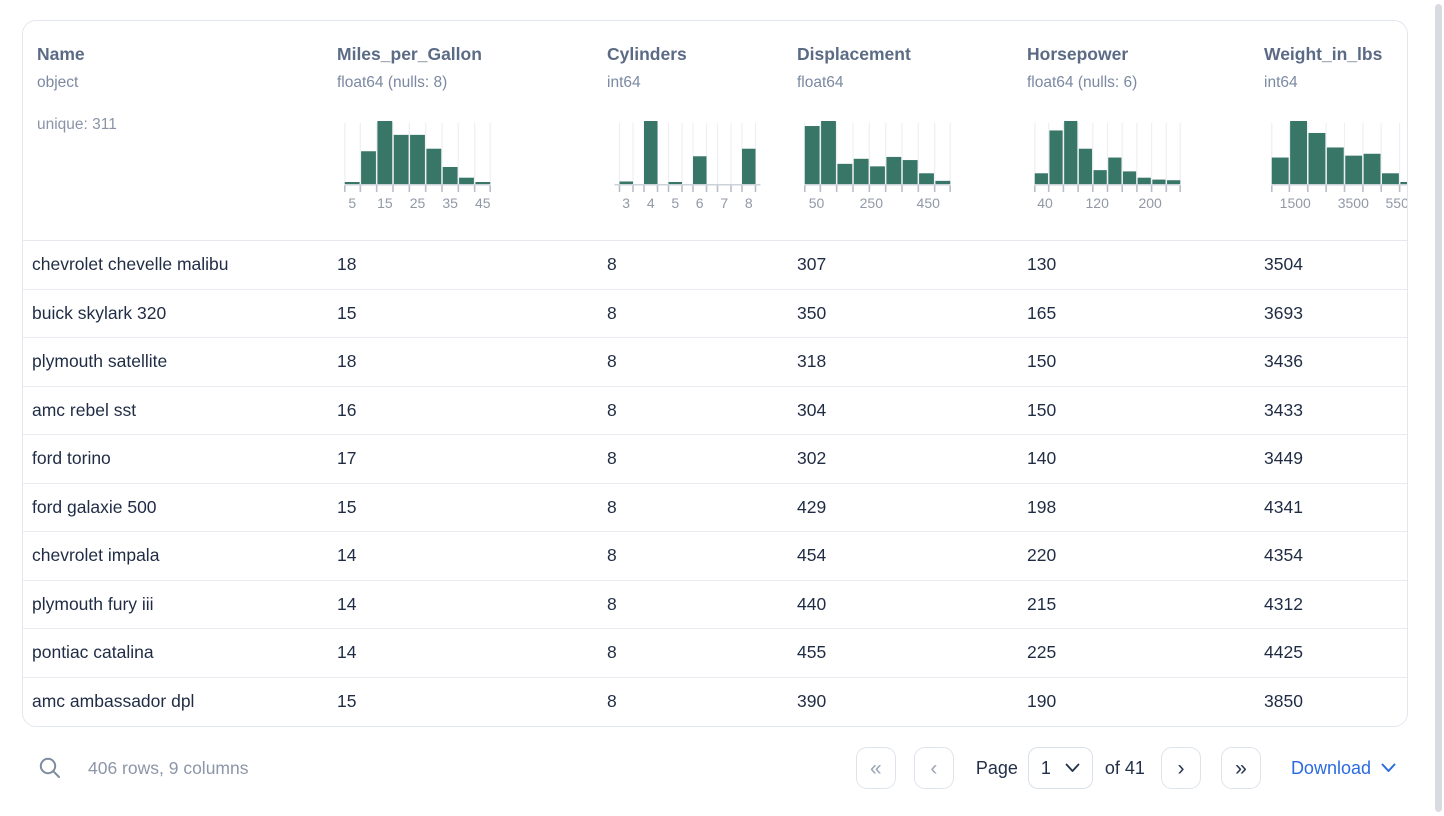  What do you see at coordinates (749, 203) in the screenshot?
I see `svg-text: 8` at bounding box center [749, 203].